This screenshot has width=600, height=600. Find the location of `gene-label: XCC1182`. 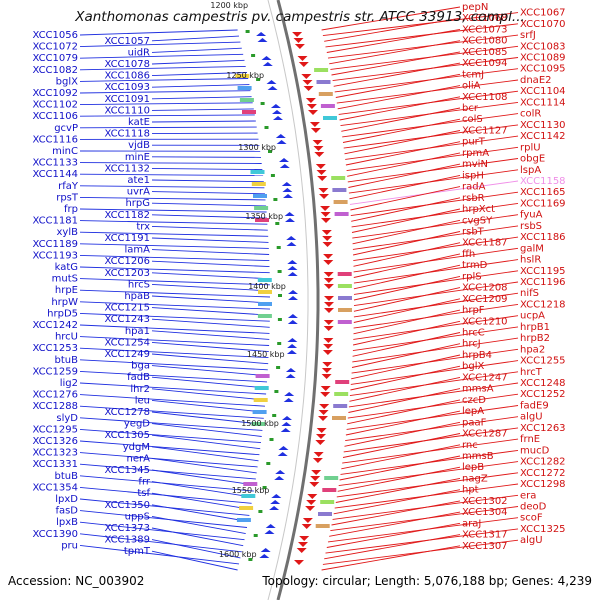

gene-label: XCC1182 is located at coordinates (127, 215).